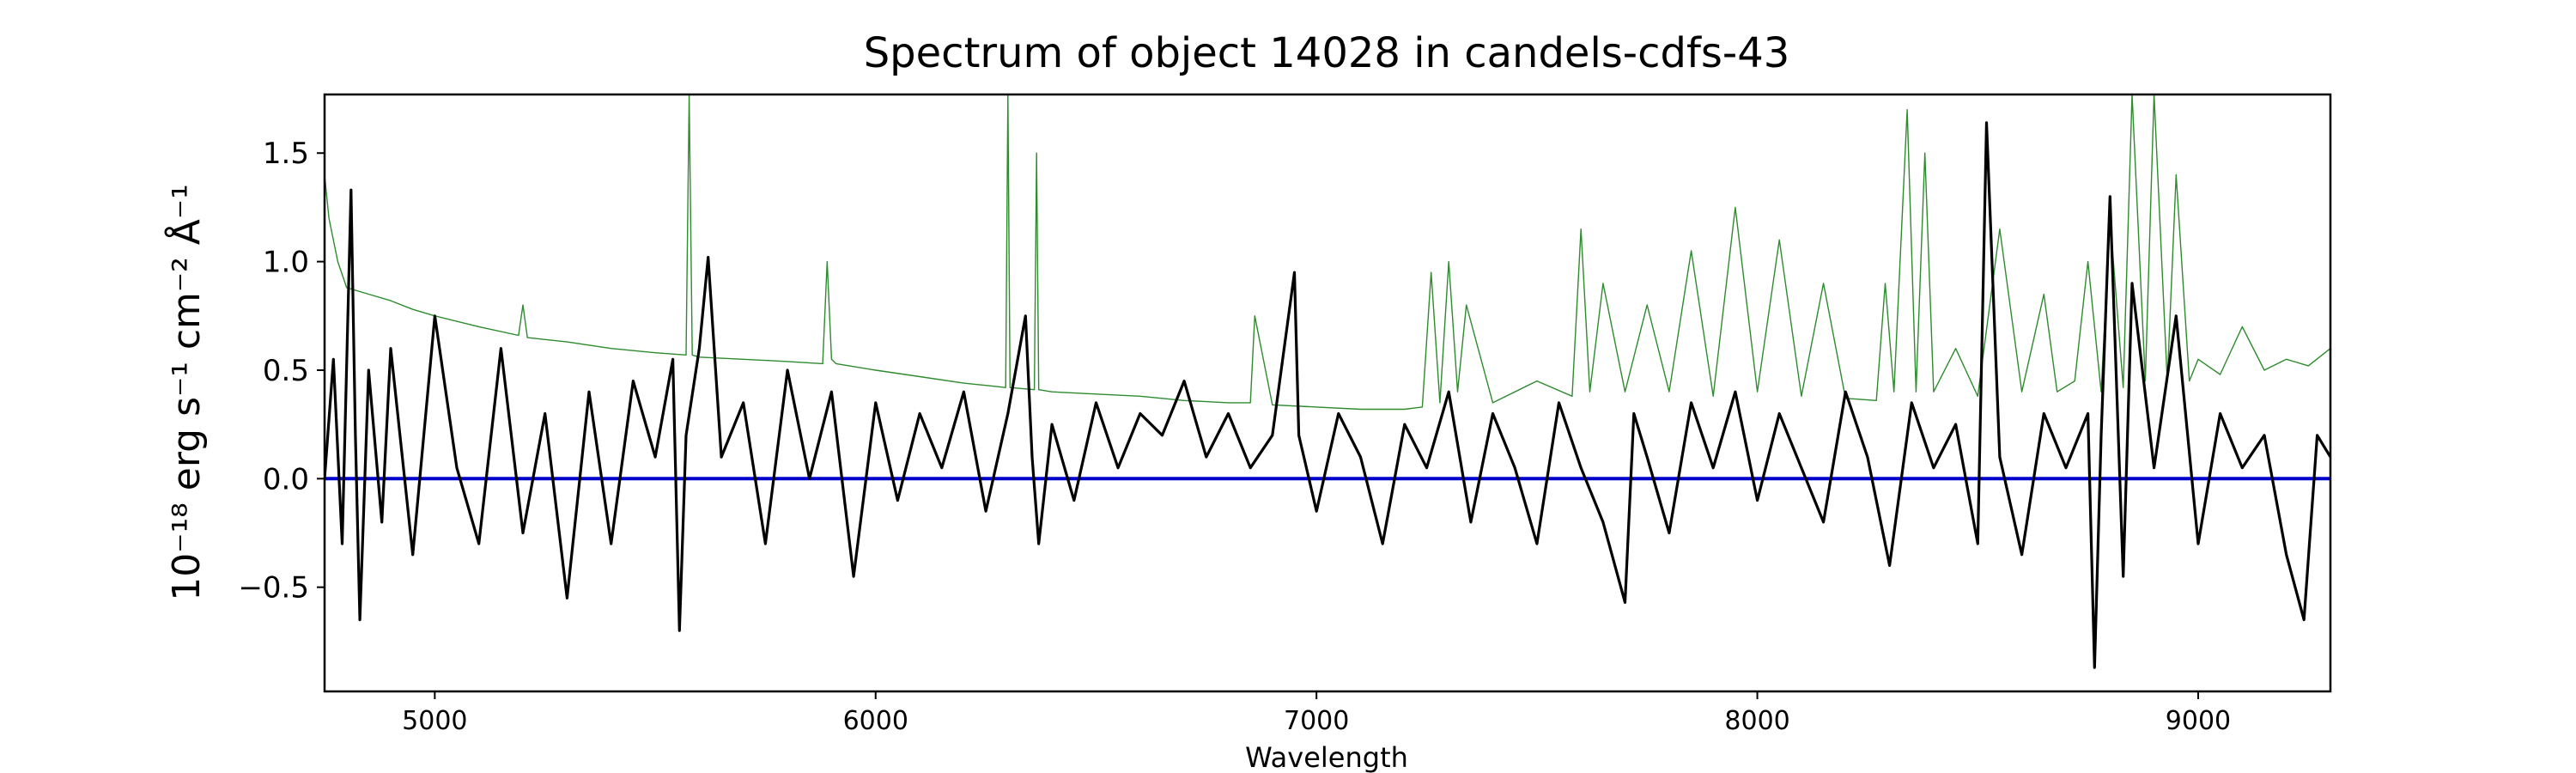 The height and width of the screenshot is (773, 2576). What do you see at coordinates (286, 479) in the screenshot?
I see `y-tick-label: 0.0` at bounding box center [286, 479].